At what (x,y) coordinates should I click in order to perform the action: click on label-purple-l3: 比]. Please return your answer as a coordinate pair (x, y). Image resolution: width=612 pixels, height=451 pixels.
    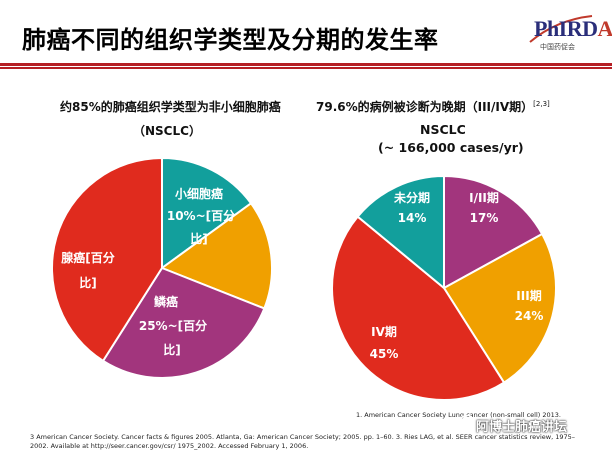
    Looking at the image, I should click on (172, 349).